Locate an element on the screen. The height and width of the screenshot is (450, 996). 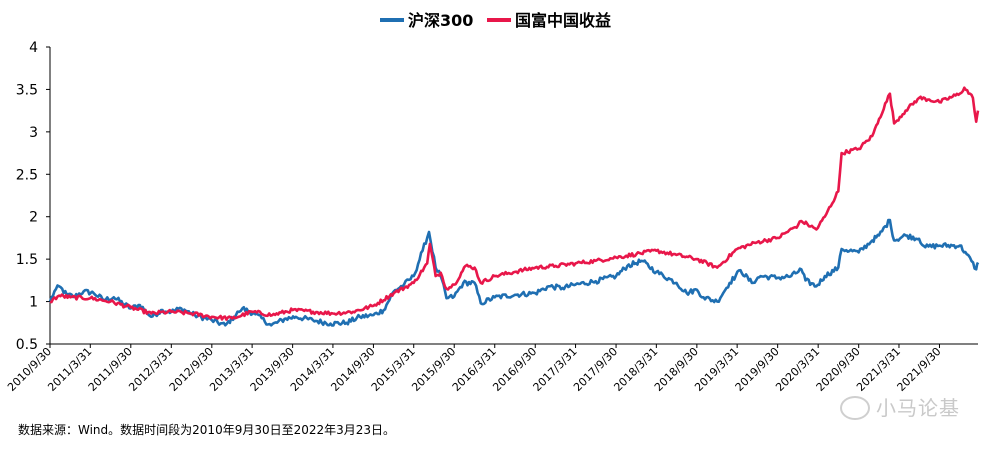
watermark-text: 小马论基 is located at coordinates (918, 408).